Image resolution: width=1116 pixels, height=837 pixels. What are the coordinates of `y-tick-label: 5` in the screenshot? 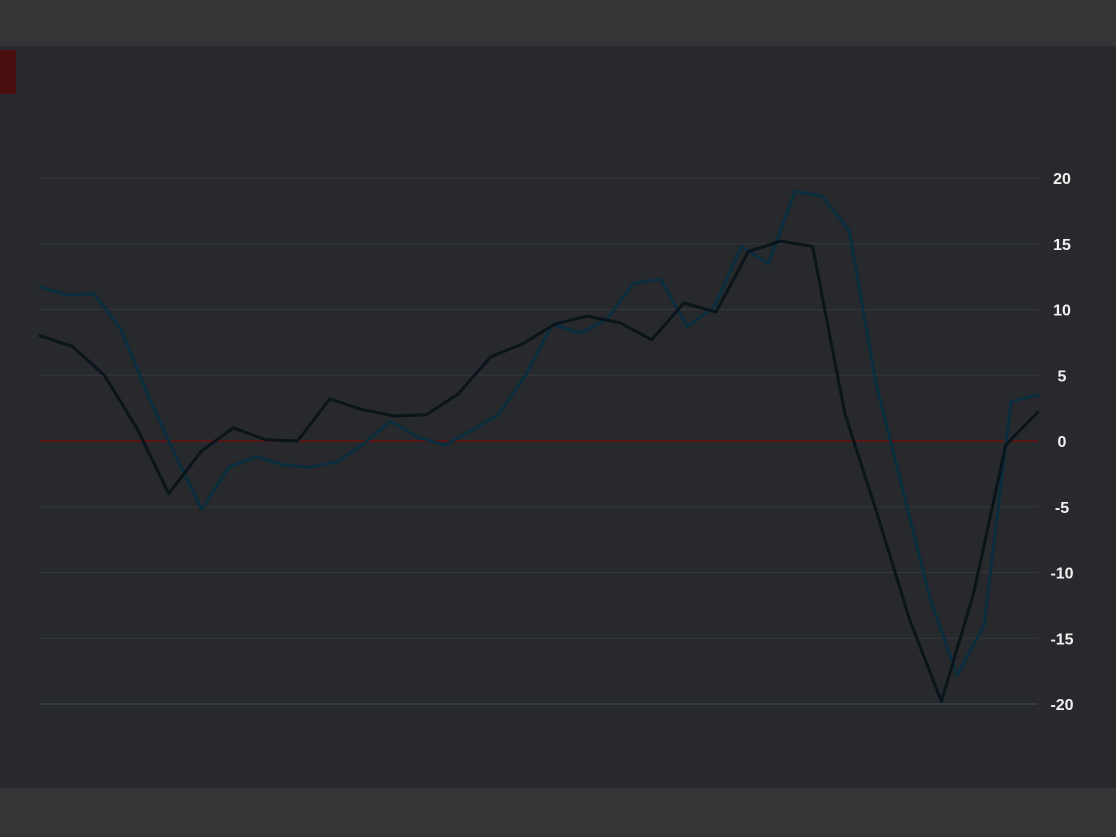 It's located at (1062, 376).